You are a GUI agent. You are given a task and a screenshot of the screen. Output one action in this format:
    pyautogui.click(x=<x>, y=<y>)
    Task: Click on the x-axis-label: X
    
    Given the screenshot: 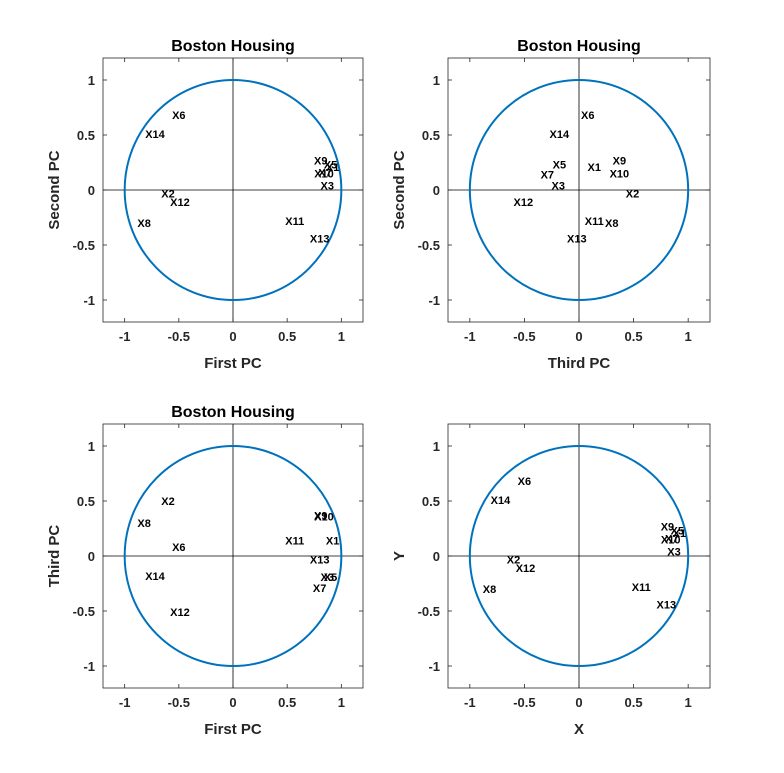 What is the action you would take?
    pyautogui.click(x=579, y=729)
    